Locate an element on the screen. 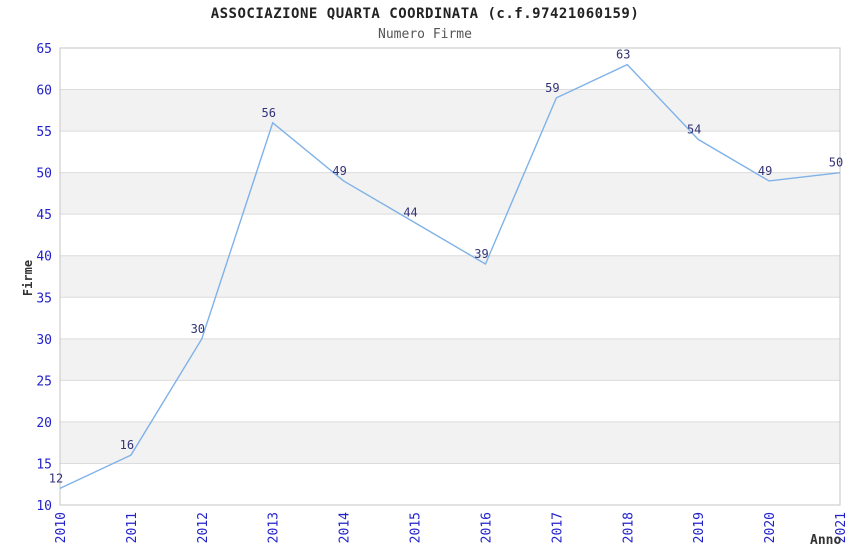  x-tick-label: 2010 is located at coordinates (61, 527).